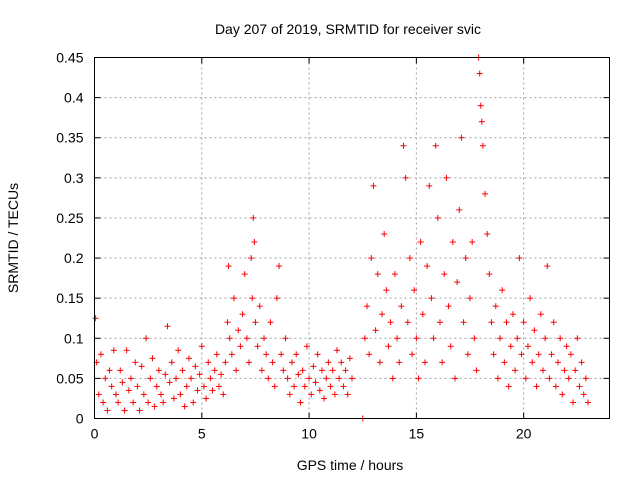 This screenshot has width=640, height=480. What do you see at coordinates (69, 378) in the screenshot?
I see `y-tick-label: 0.05` at bounding box center [69, 378].